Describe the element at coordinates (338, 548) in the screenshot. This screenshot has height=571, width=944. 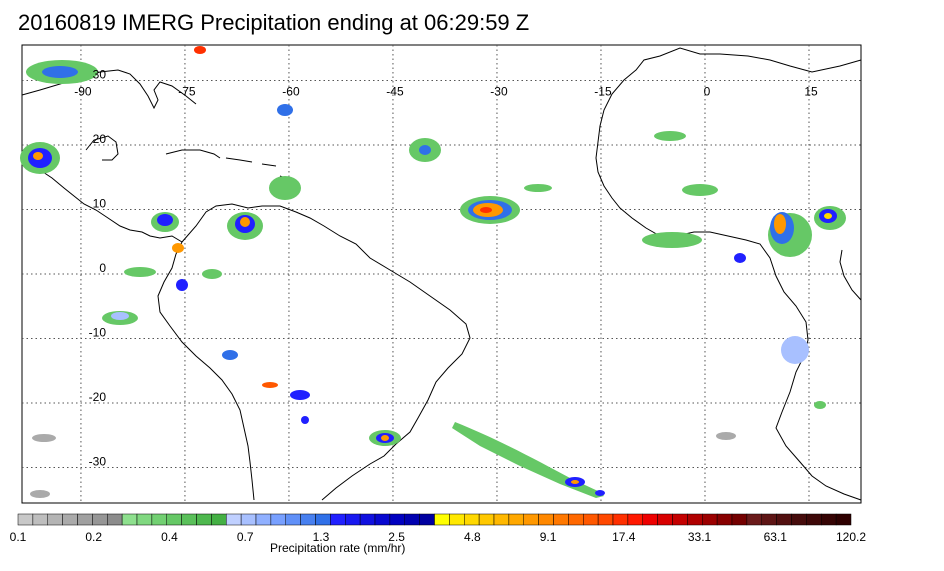
I see `colorbar-title: Precipitation rate (mm/hr)` at that location.